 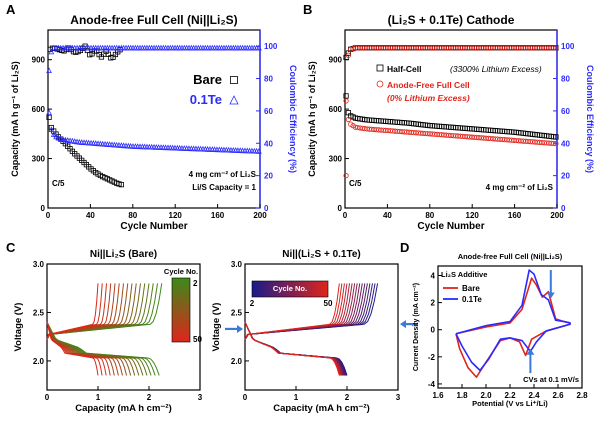 What do you see at coordinates (39, 264) in the screenshot?
I see `y-tick-label: 3.0` at bounding box center [39, 264].